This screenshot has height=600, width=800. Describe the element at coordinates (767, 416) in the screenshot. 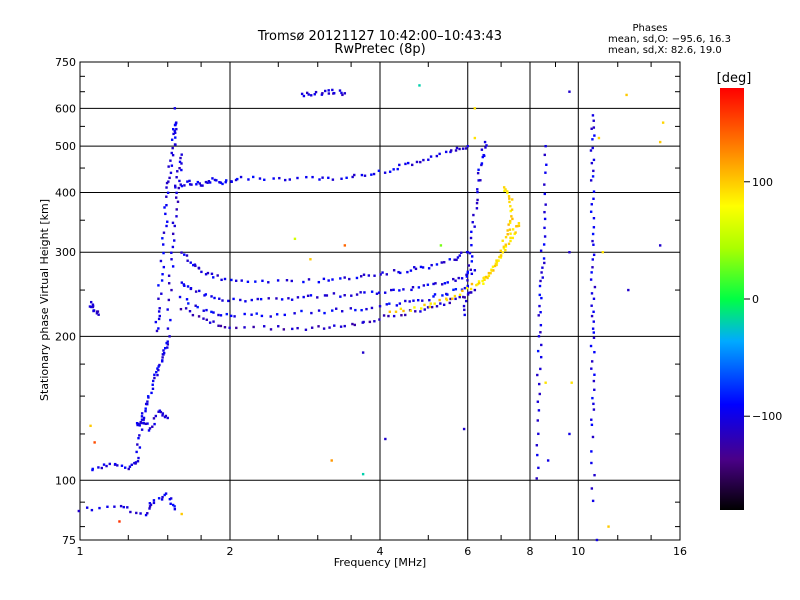

I see `colorbar-tick-label: −100` at that location.